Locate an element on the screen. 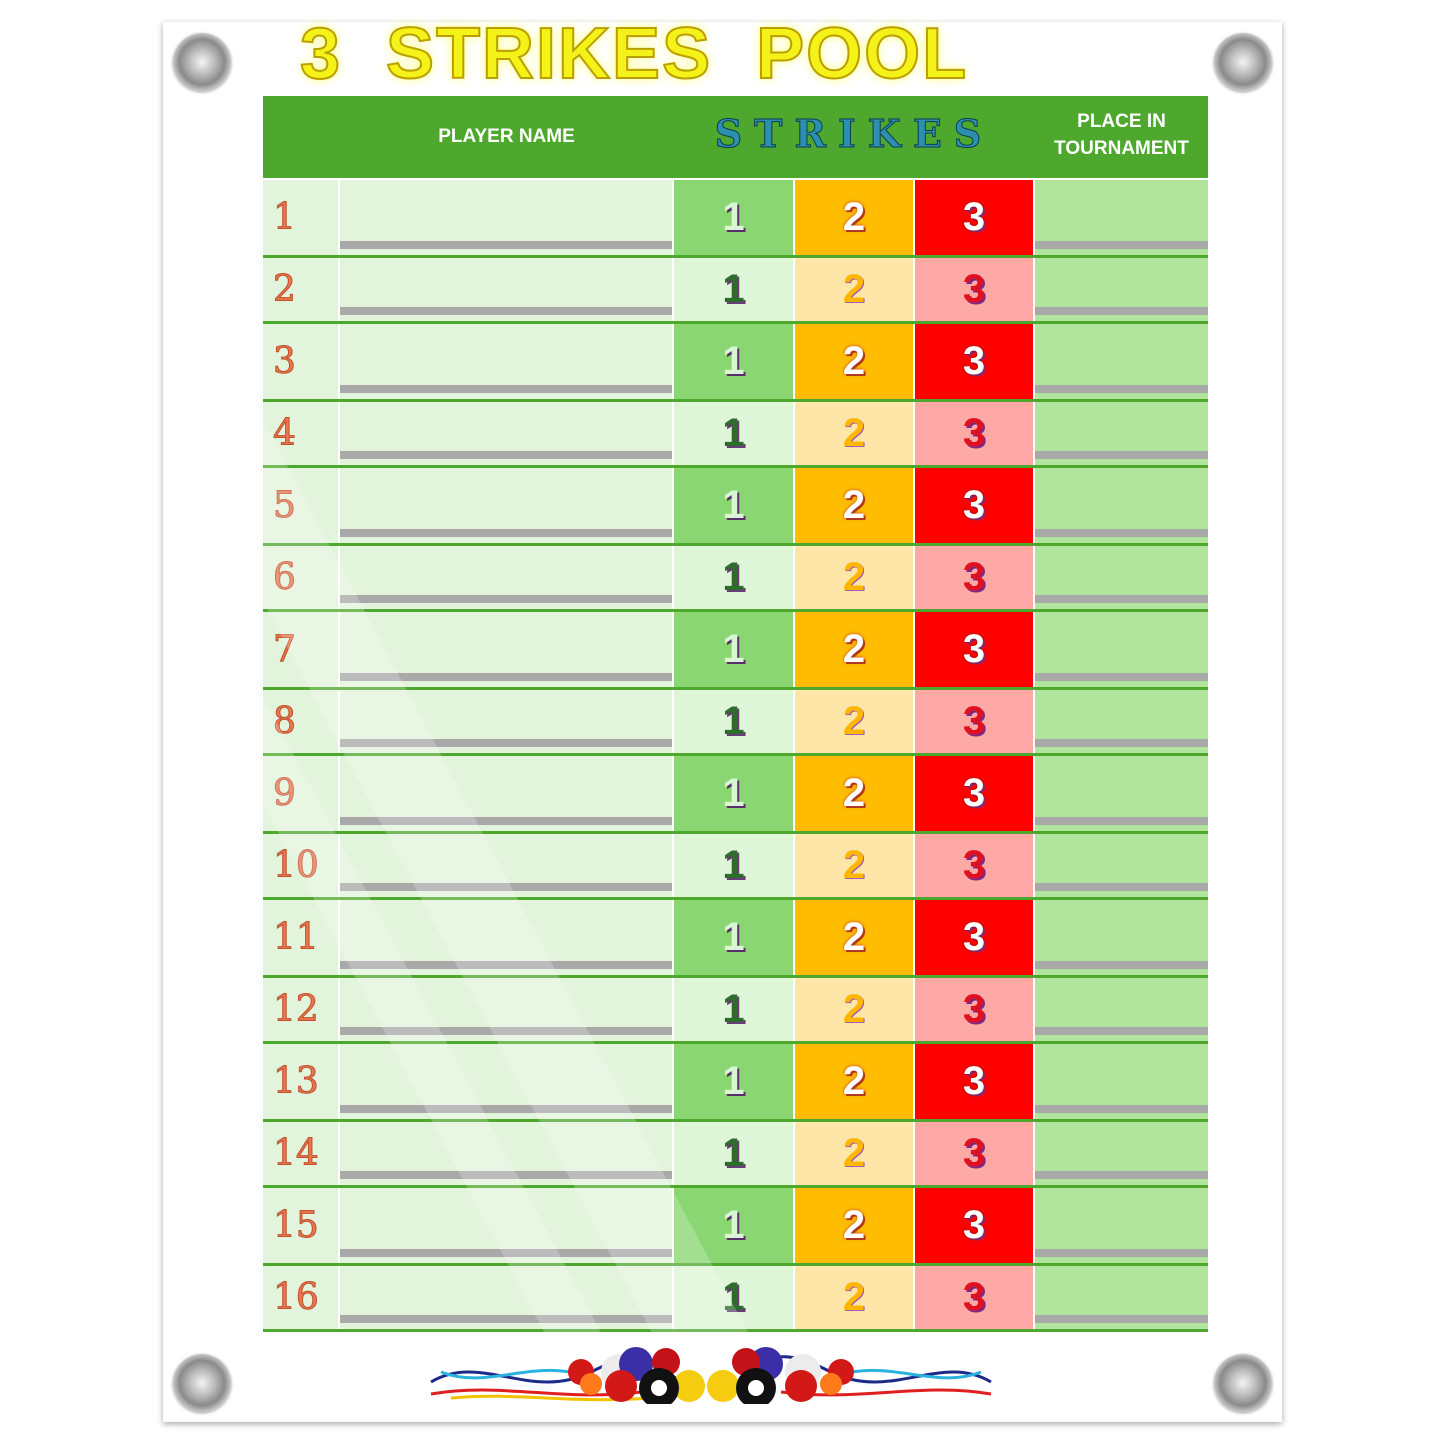 The image size is (1445, 1445). strikes-header: STRIKES is located at coordinates (854, 134).